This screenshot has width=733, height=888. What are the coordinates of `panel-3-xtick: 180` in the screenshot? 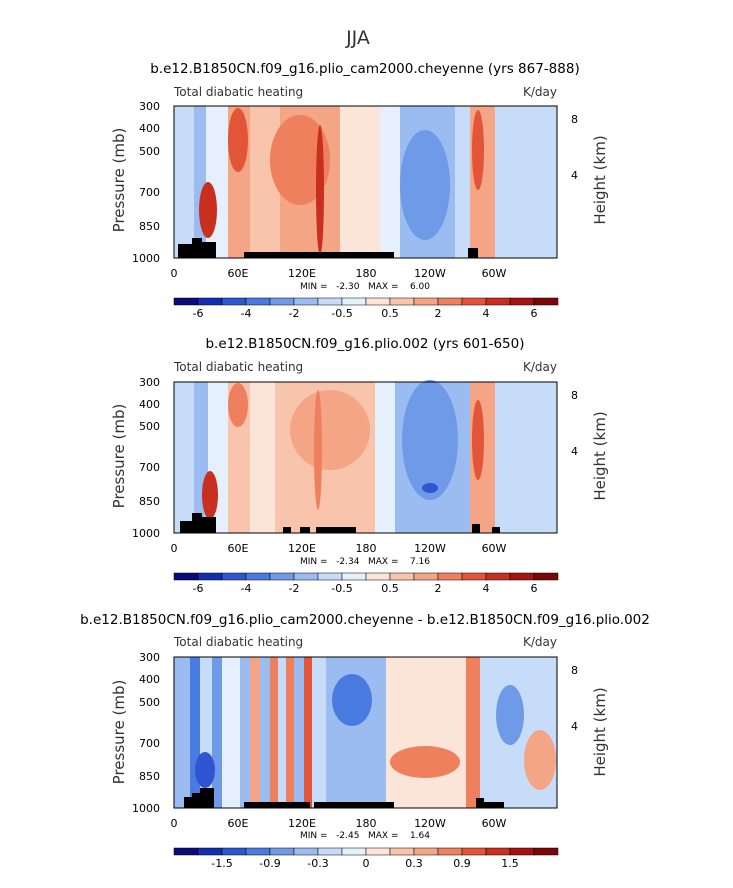 It's located at (366, 823).